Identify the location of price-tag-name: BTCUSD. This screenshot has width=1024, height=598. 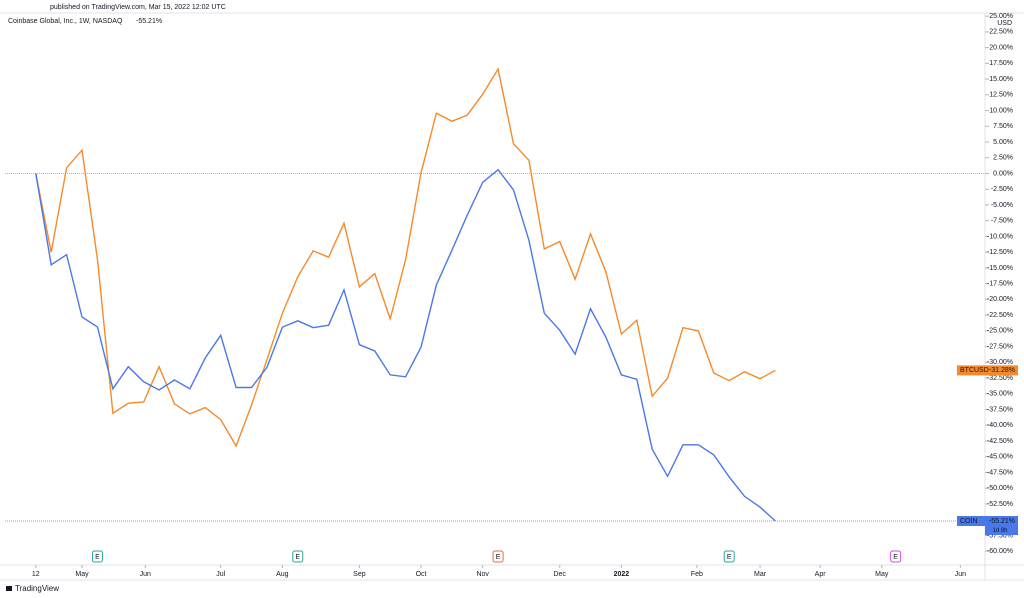
(974, 370).